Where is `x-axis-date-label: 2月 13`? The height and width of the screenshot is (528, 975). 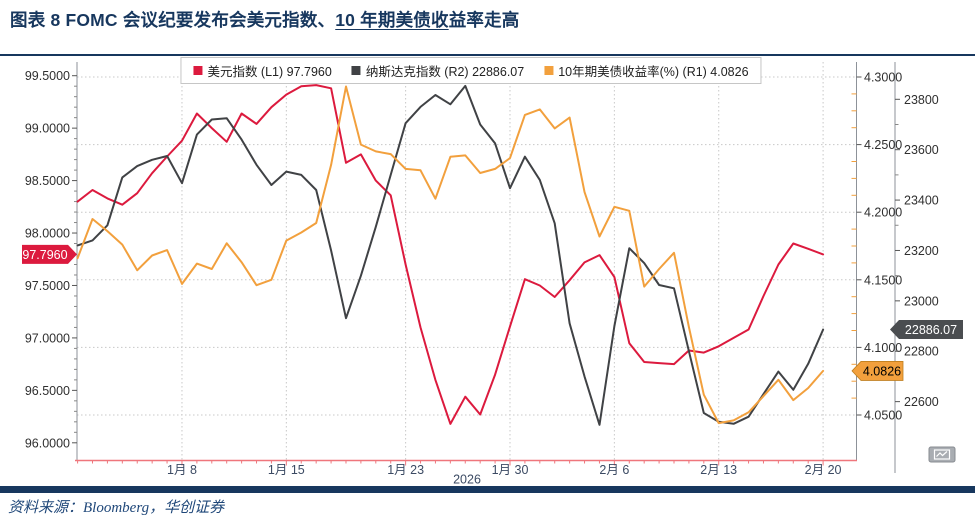
x-axis-date-label: 2月 13 is located at coordinates (718, 470).